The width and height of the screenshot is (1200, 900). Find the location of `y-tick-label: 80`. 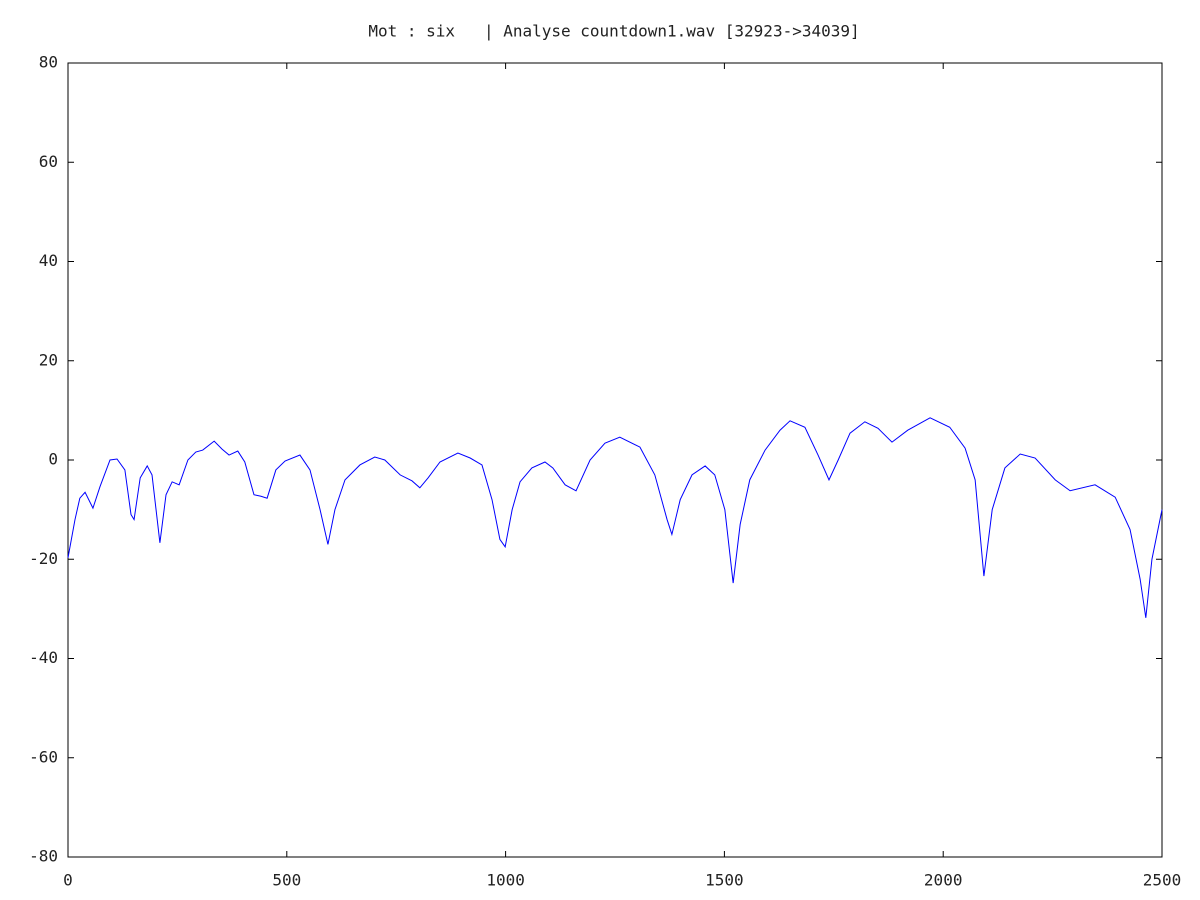

y-tick-label: 80 is located at coordinates (48, 62).